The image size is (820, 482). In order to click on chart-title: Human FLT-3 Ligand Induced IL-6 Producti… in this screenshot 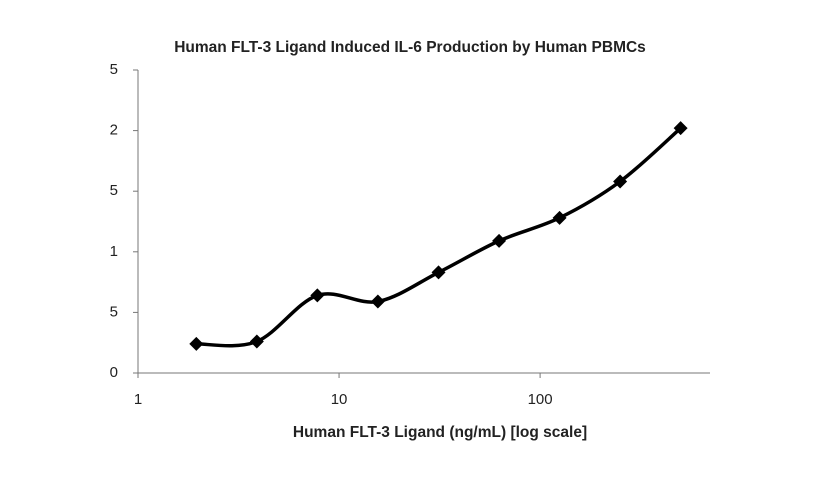, I will do `click(410, 47)`.